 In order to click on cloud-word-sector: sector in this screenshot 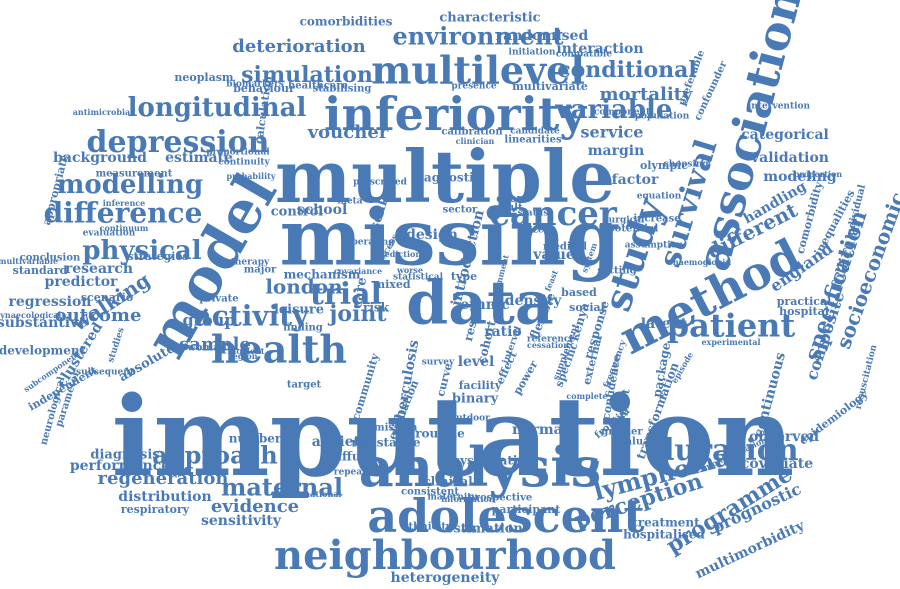, I will do `click(460, 210)`.